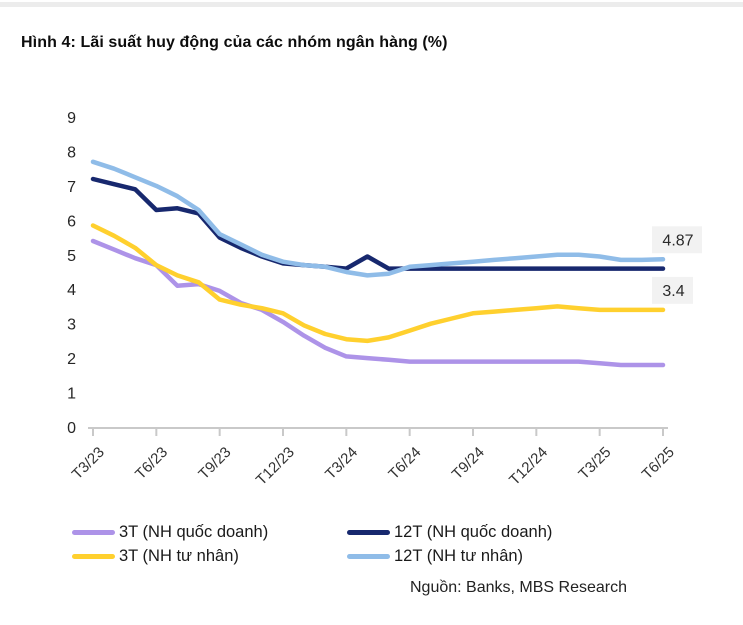  What do you see at coordinates (194, 531) in the screenshot?
I see `legend-label: 3T (NH quốc doanh)` at bounding box center [194, 531].